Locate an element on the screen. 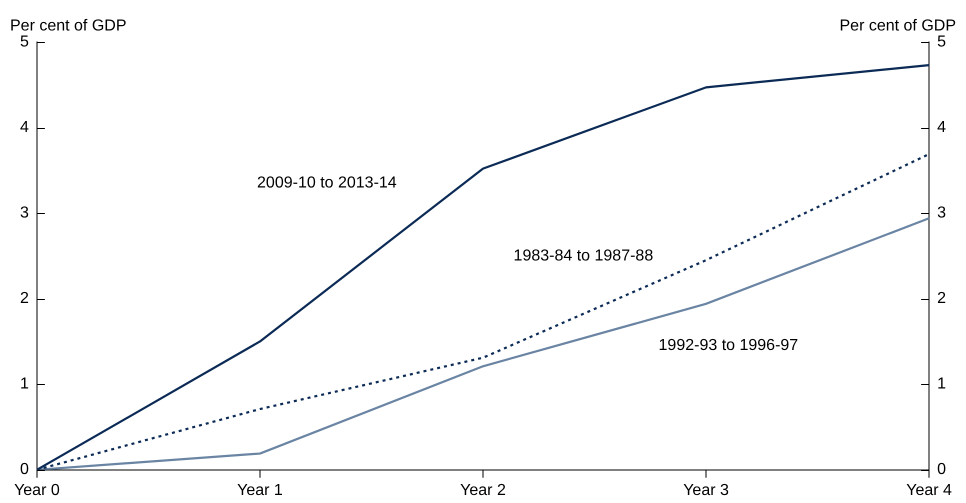 The image size is (966, 503). y-tick-label: 5 is located at coordinates (24, 41).